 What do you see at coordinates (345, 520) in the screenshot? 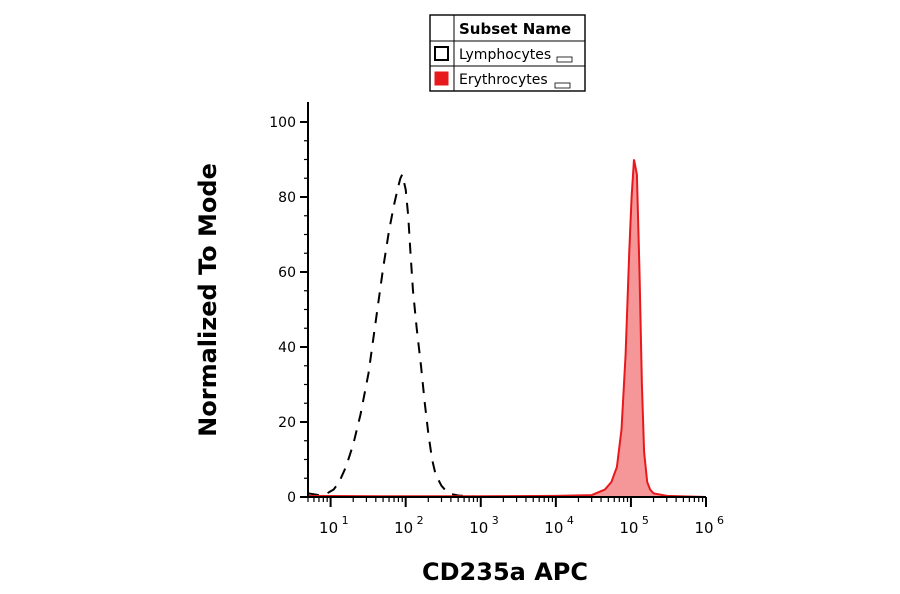
I see `x-tick-exponent: 1` at bounding box center [345, 520].